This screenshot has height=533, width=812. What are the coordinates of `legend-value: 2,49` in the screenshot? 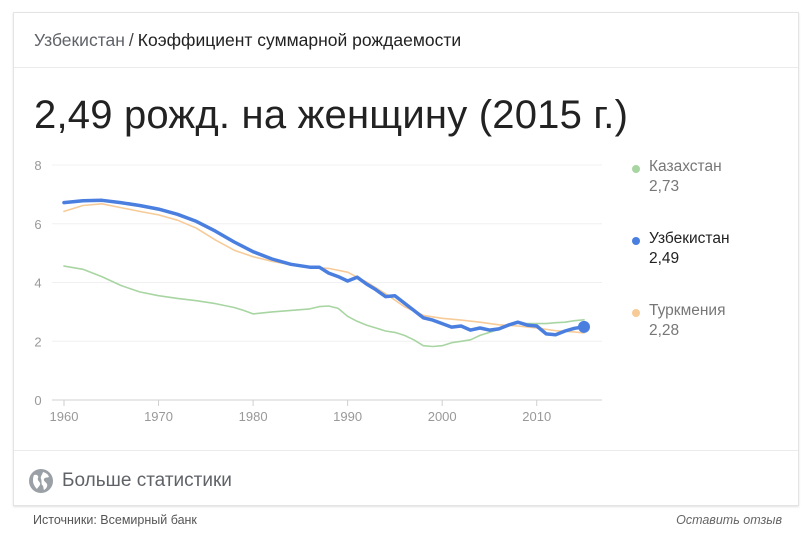 It's located at (664, 258).